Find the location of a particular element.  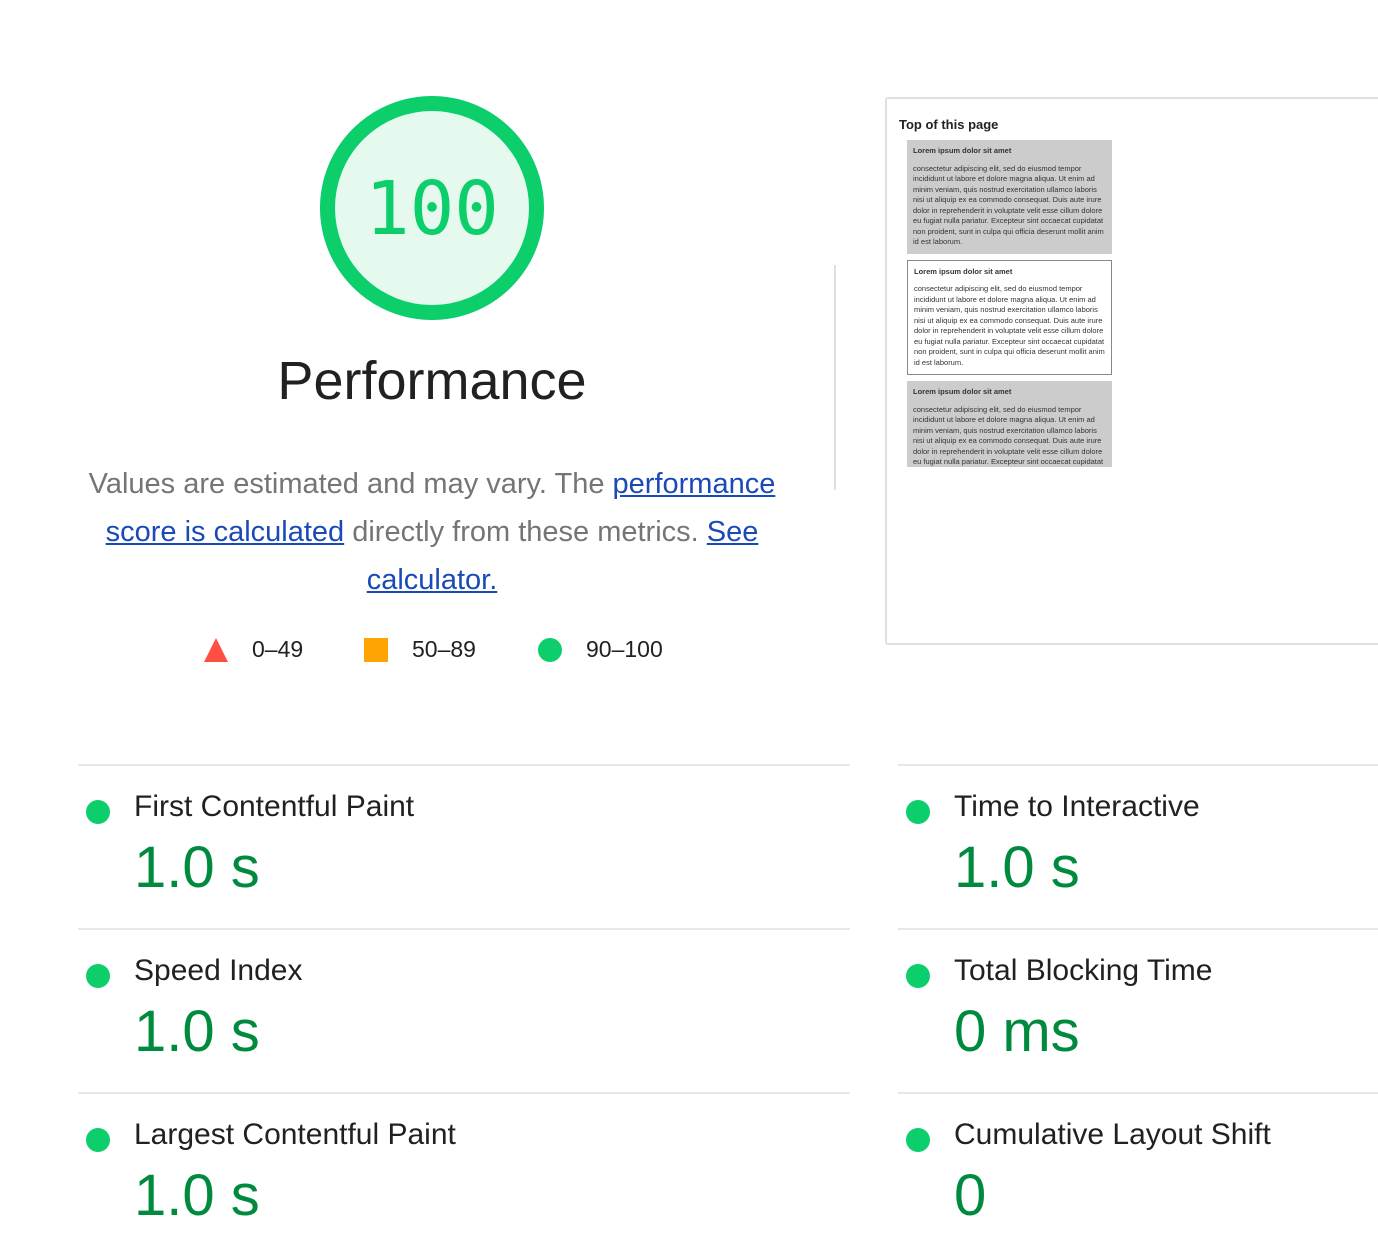

score-calculation-link: performance score is calculated is located at coordinates (440, 508).